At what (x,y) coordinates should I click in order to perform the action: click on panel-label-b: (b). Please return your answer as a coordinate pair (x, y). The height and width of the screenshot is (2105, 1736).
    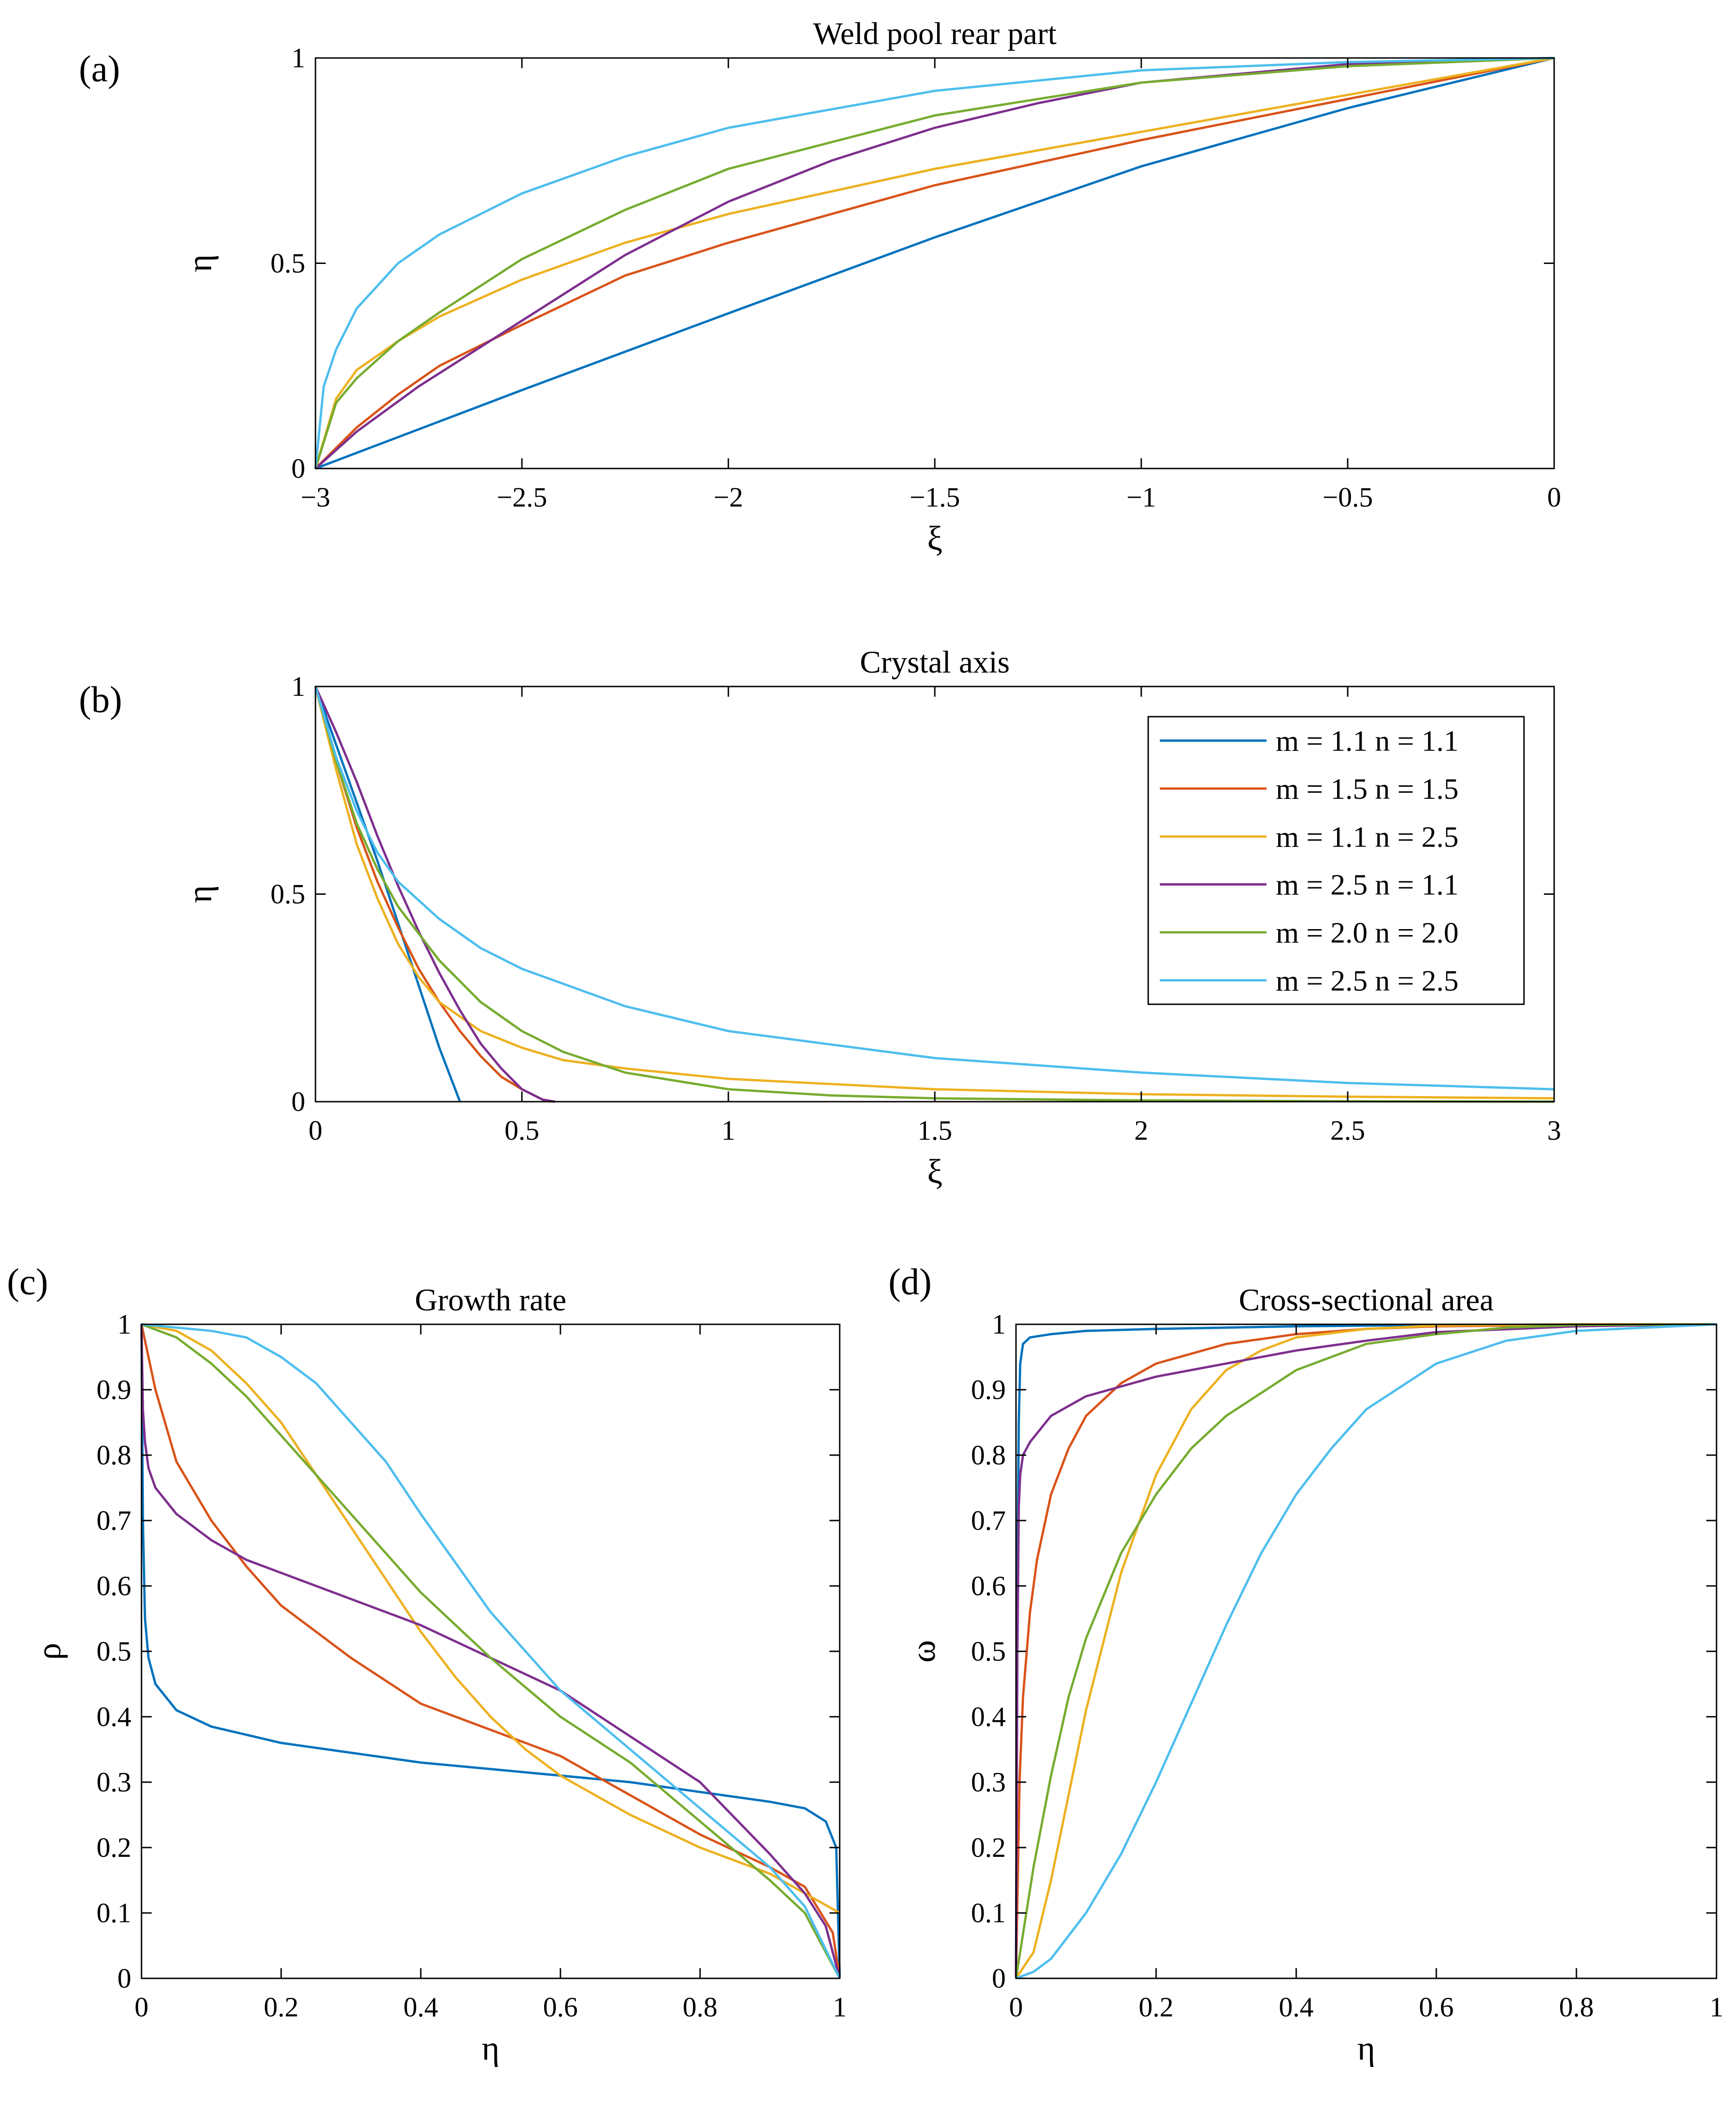
    Looking at the image, I should click on (100, 700).